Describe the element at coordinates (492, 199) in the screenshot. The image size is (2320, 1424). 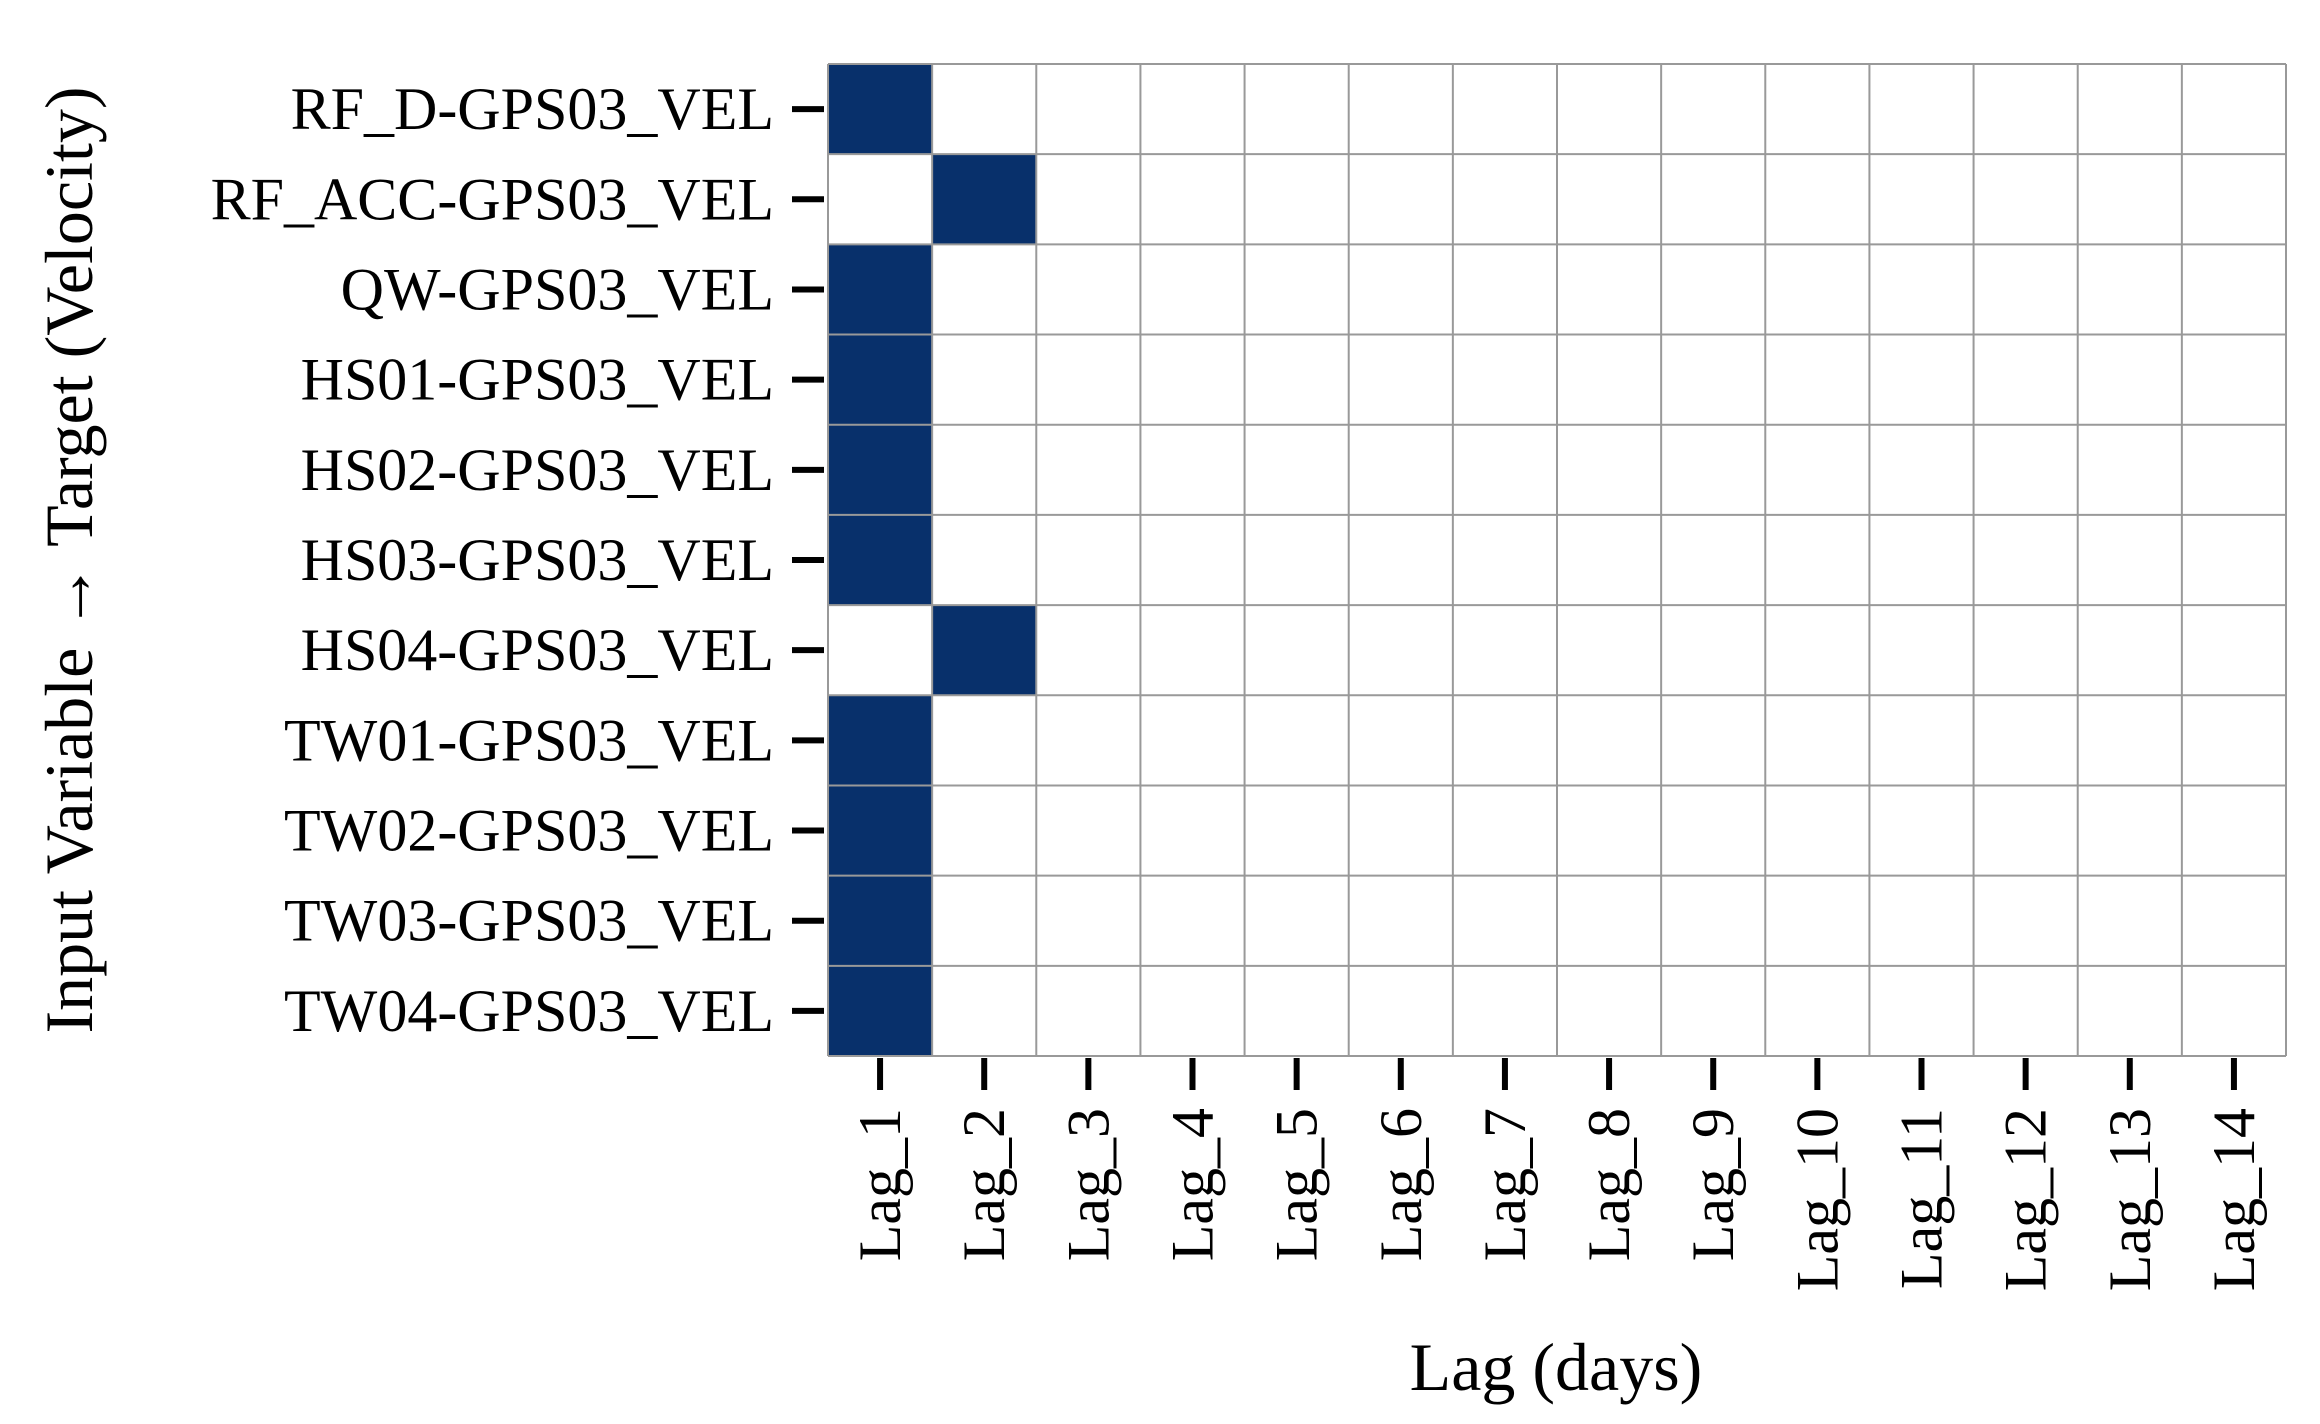
I see `y-tick-label: RF_ACC-GPS03_VEL` at that location.